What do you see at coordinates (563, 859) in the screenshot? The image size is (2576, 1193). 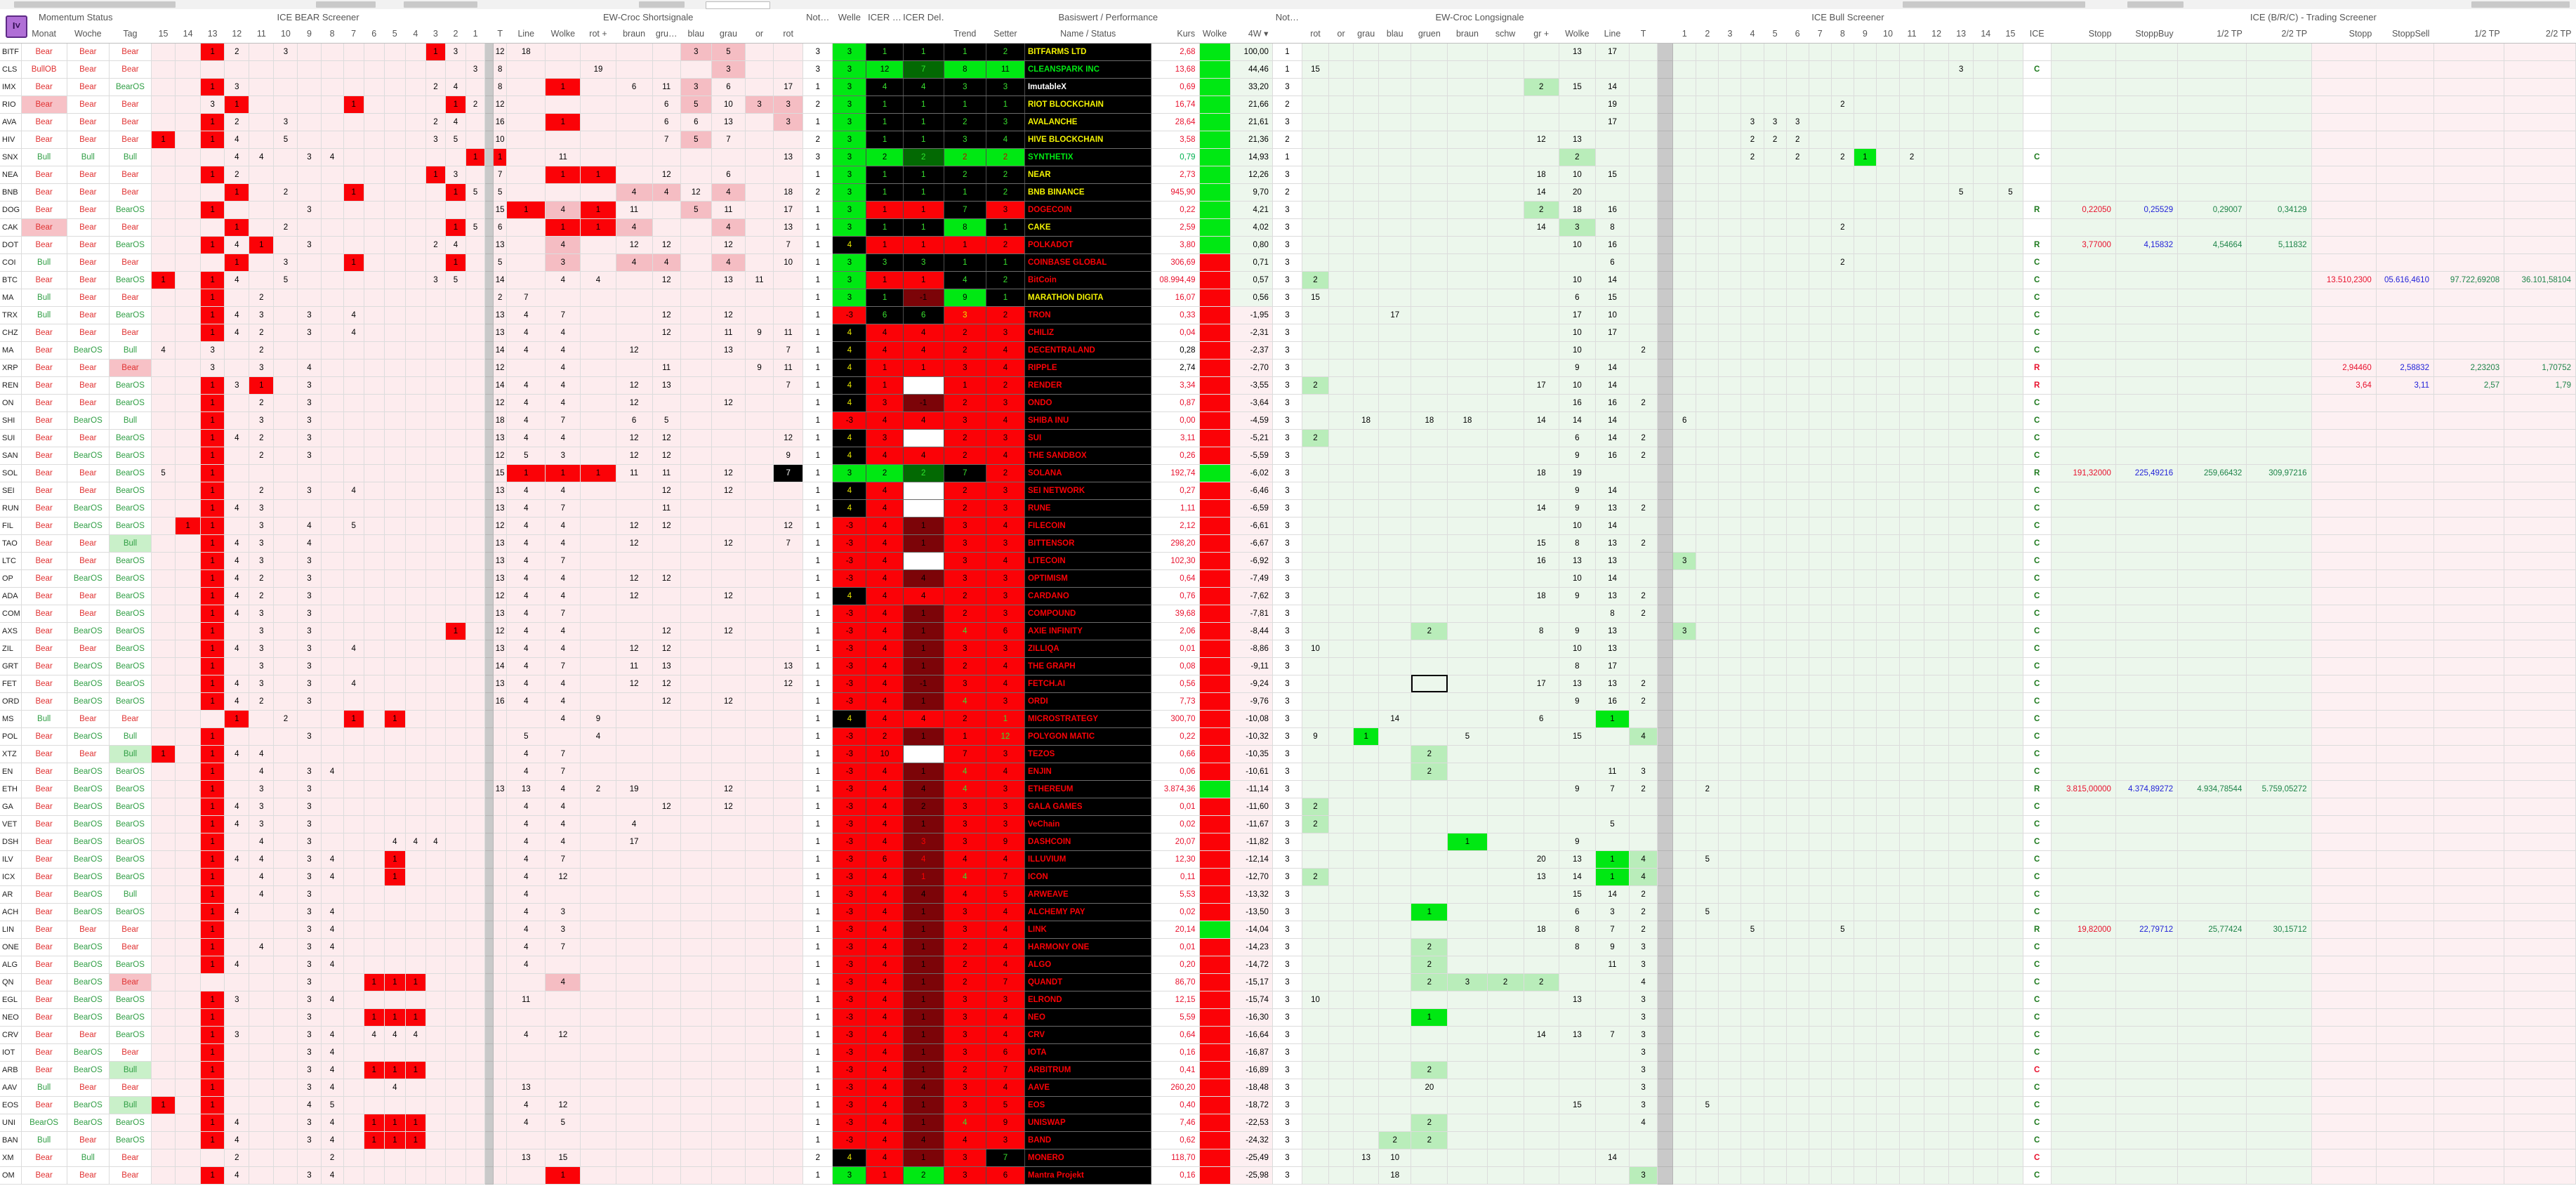 I see `grid-cell: 7` at bounding box center [563, 859].